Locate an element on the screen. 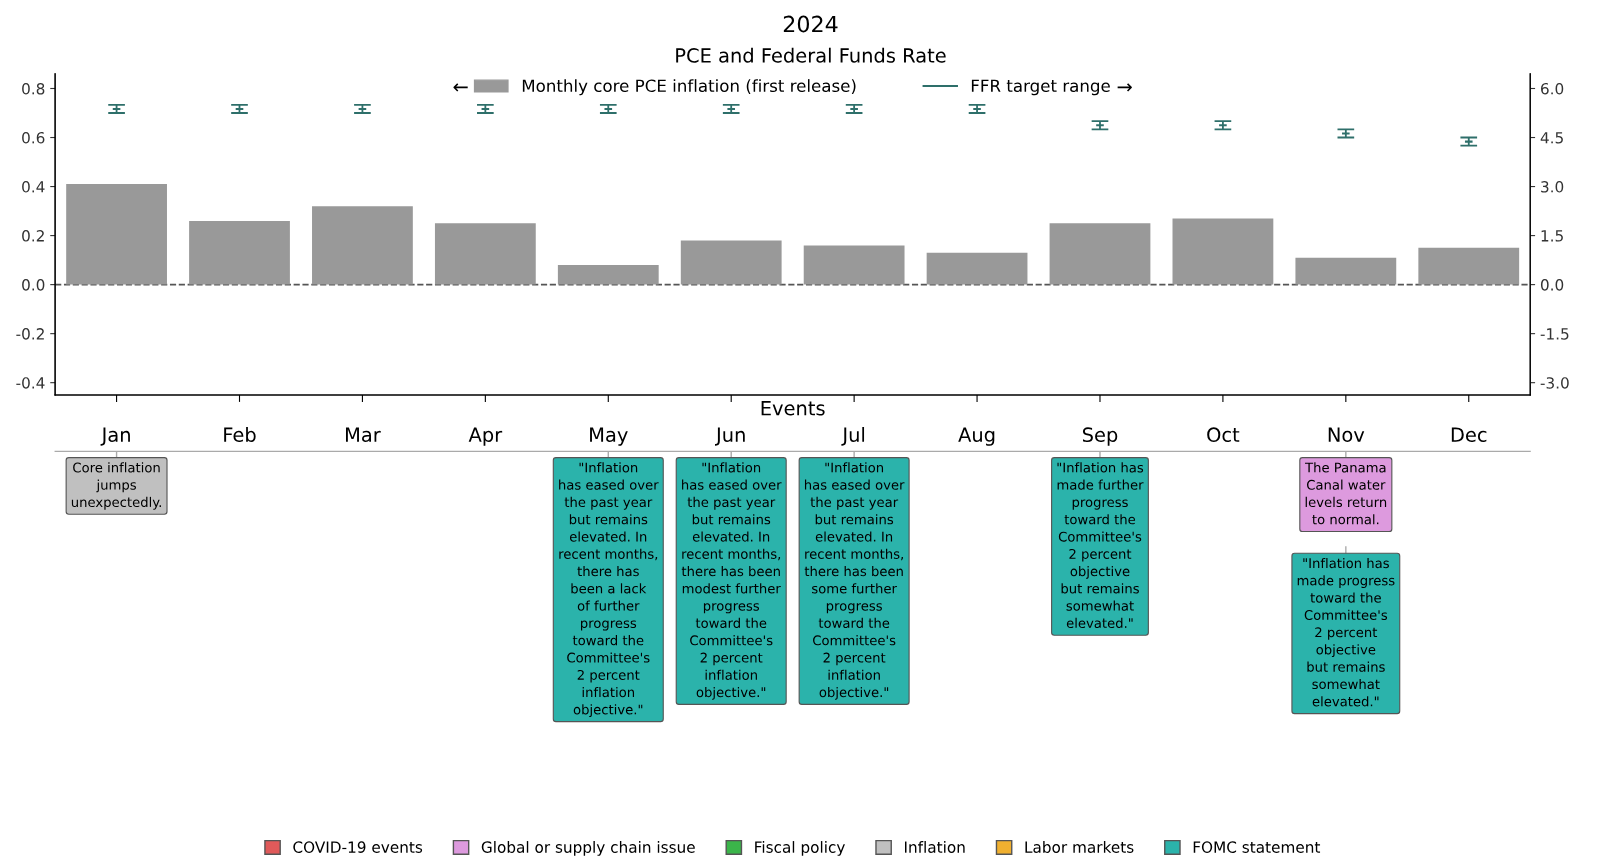  legend-label: Labor markets is located at coordinates (1079, 847).